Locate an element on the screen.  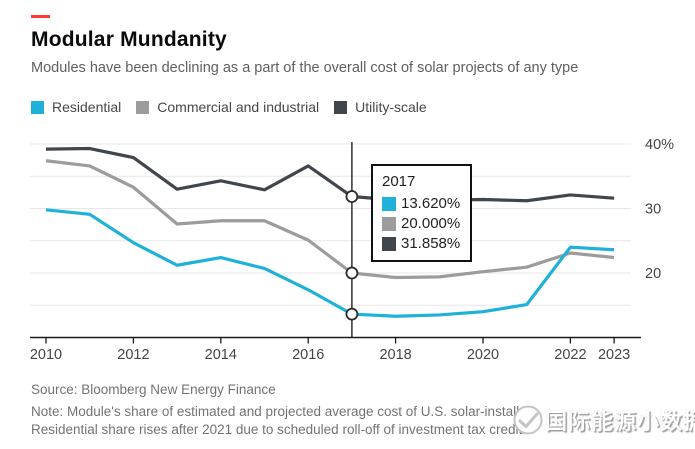
tooltip-row-utility: 31.858% is located at coordinates (421, 243).